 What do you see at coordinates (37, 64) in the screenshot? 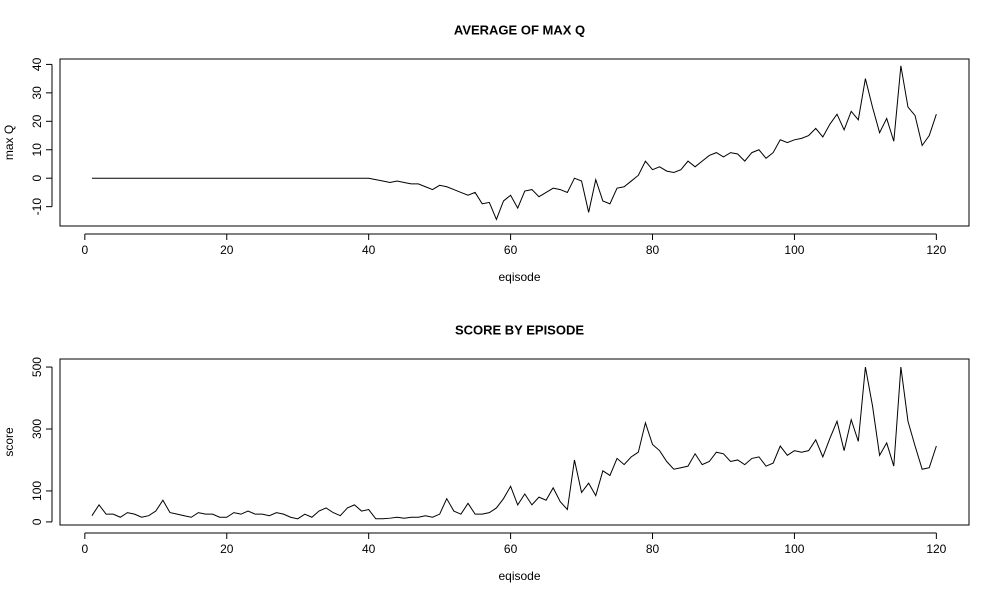
I see `y-tick-label: 40` at bounding box center [37, 64].